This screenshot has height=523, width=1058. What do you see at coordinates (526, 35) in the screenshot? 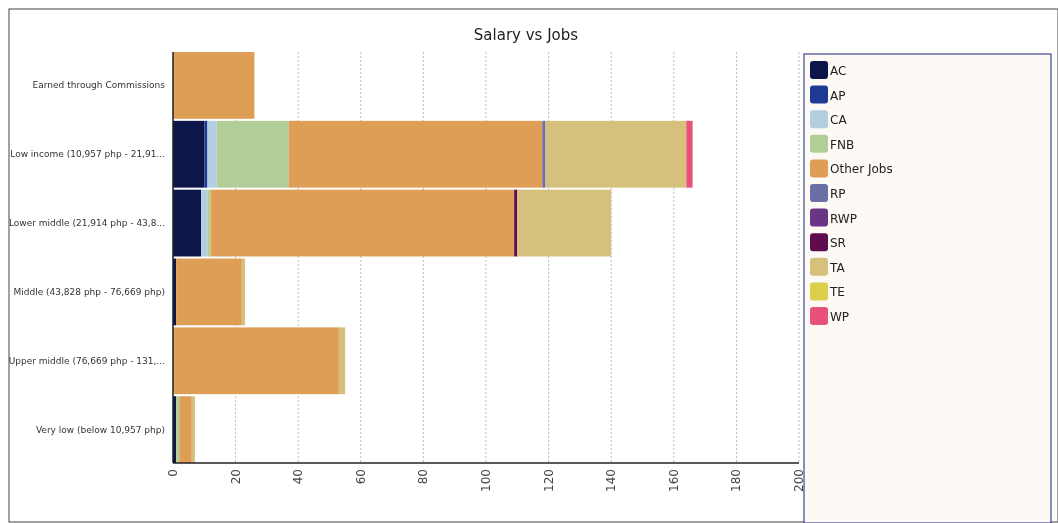
I see `chart-title: Salary vs Jobs` at bounding box center [526, 35].